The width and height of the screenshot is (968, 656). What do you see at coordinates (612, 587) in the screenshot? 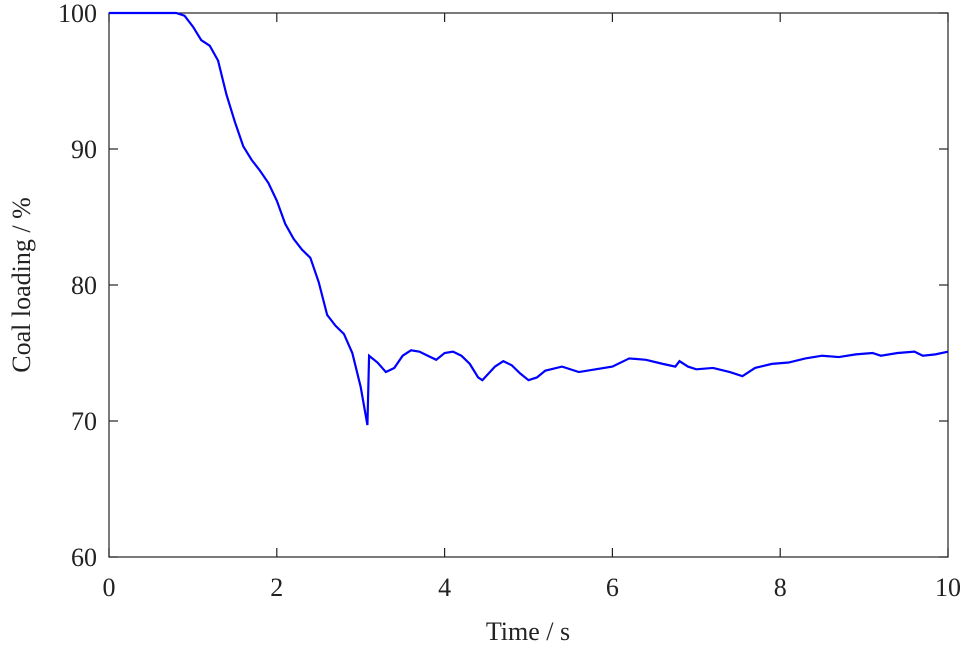
I see `x-tick-label: 6` at bounding box center [612, 587].